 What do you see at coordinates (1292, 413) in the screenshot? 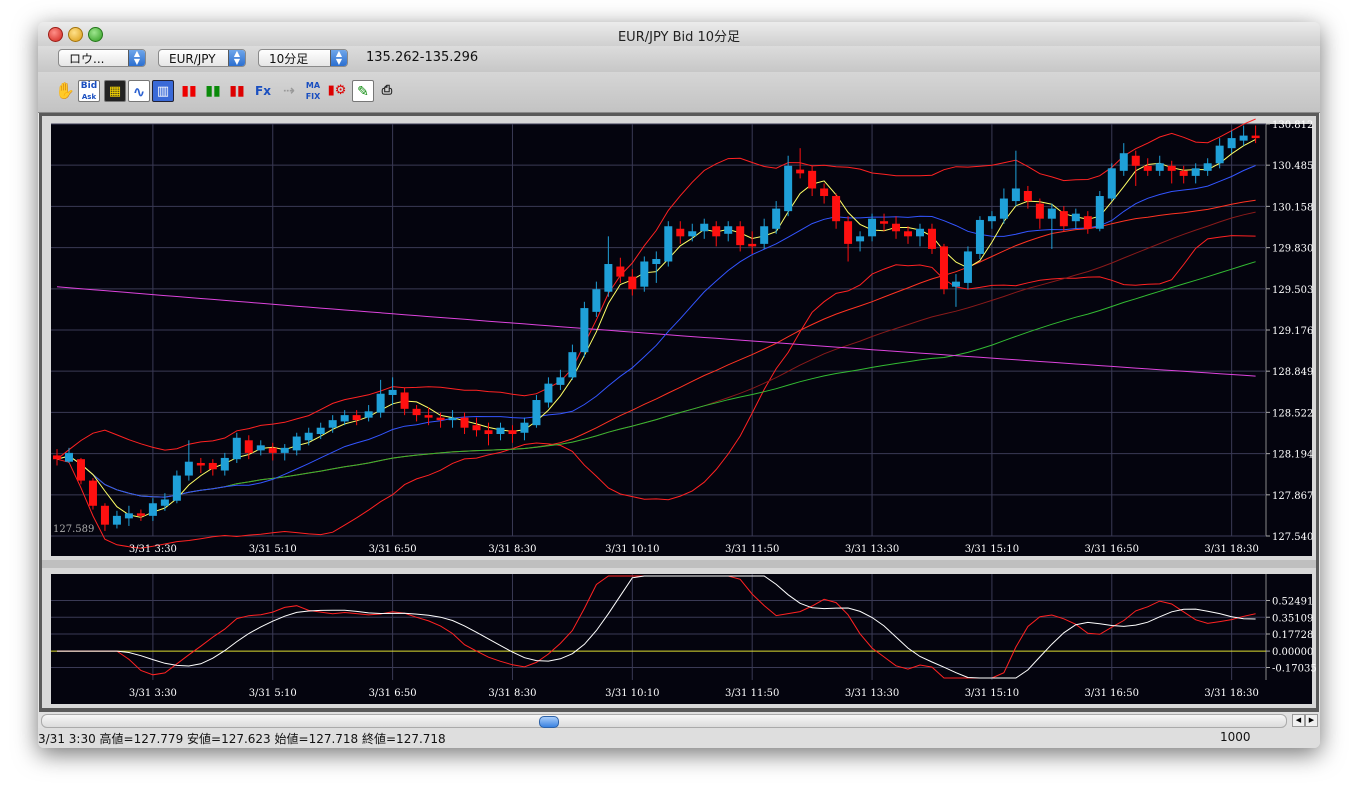
I see `y-tick-label: 128.522` at bounding box center [1292, 413].